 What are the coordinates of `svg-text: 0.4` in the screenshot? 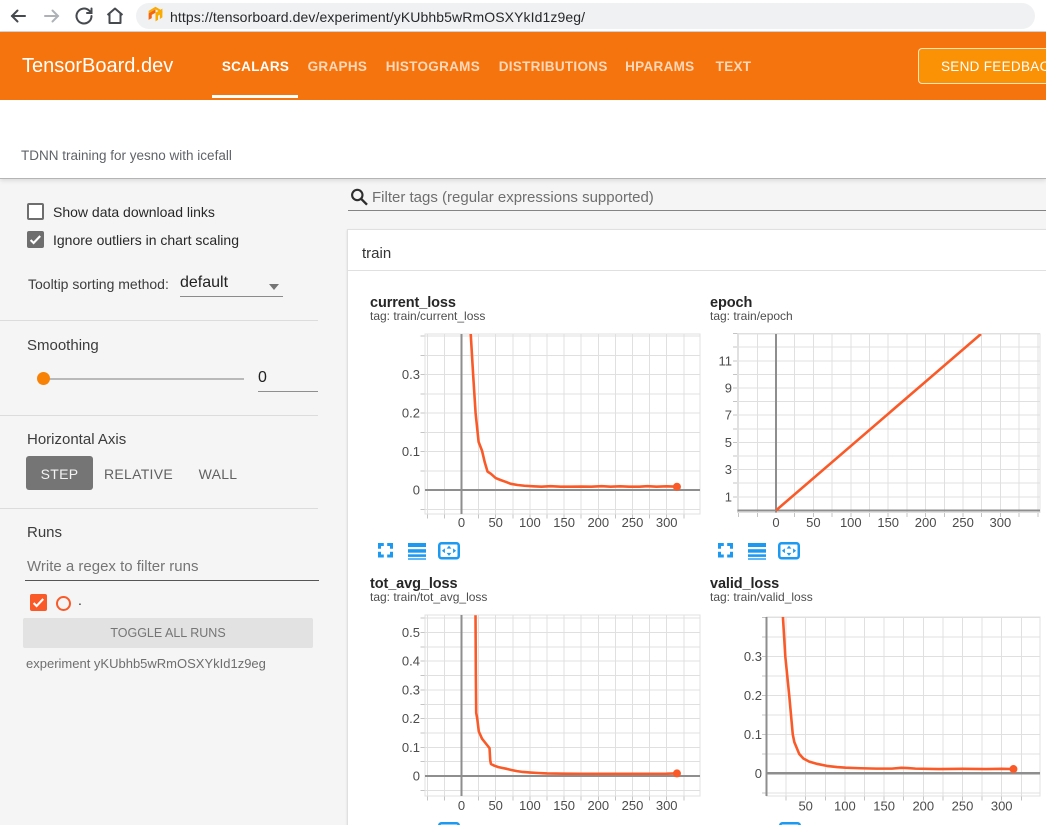 It's located at (411, 661).